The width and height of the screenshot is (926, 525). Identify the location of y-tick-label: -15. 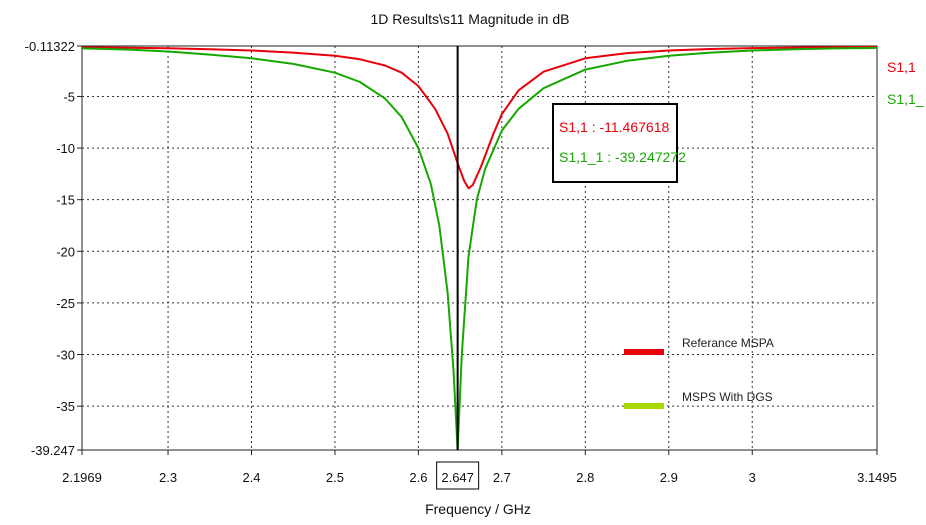
(65, 200).